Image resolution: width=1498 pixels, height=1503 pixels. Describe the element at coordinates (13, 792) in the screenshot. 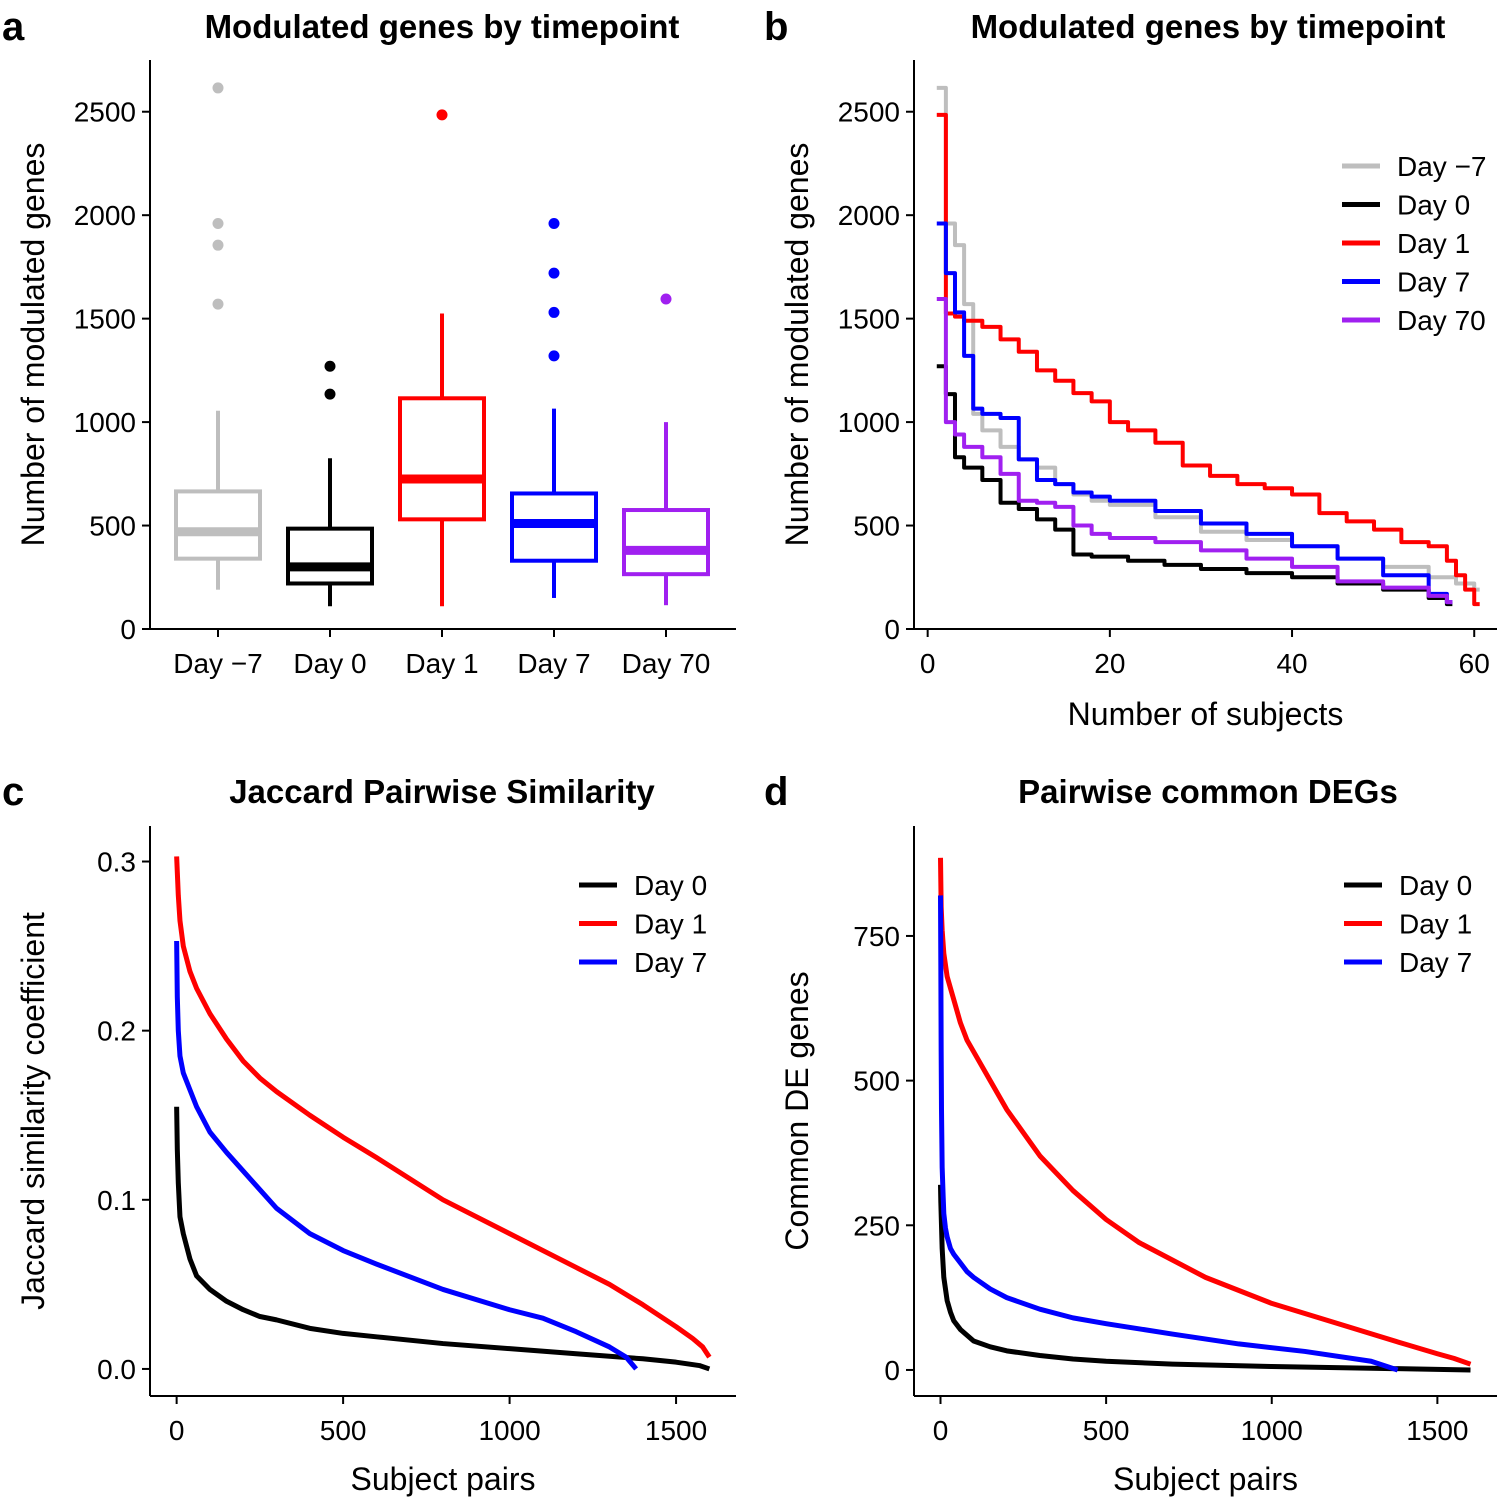

I see `panel-c-label: c` at that location.